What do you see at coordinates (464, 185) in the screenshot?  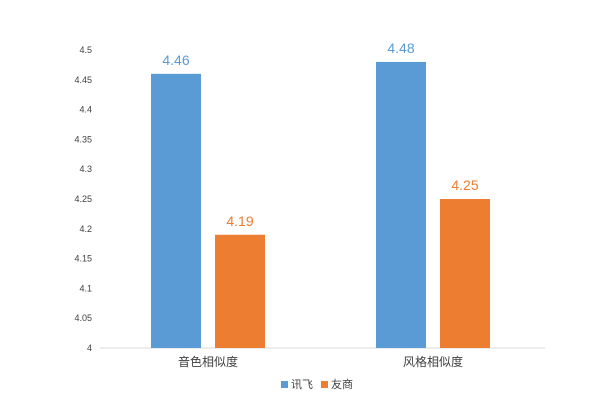 I see `bar-value-label: 4.25` at bounding box center [464, 185].